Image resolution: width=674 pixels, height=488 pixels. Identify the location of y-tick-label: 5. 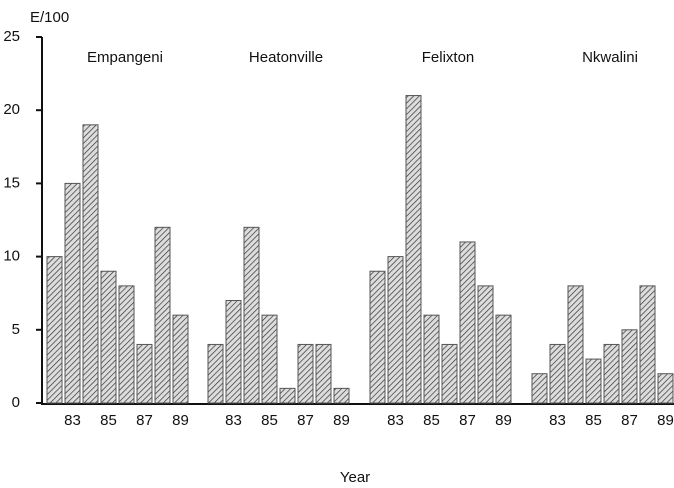
(16, 329).